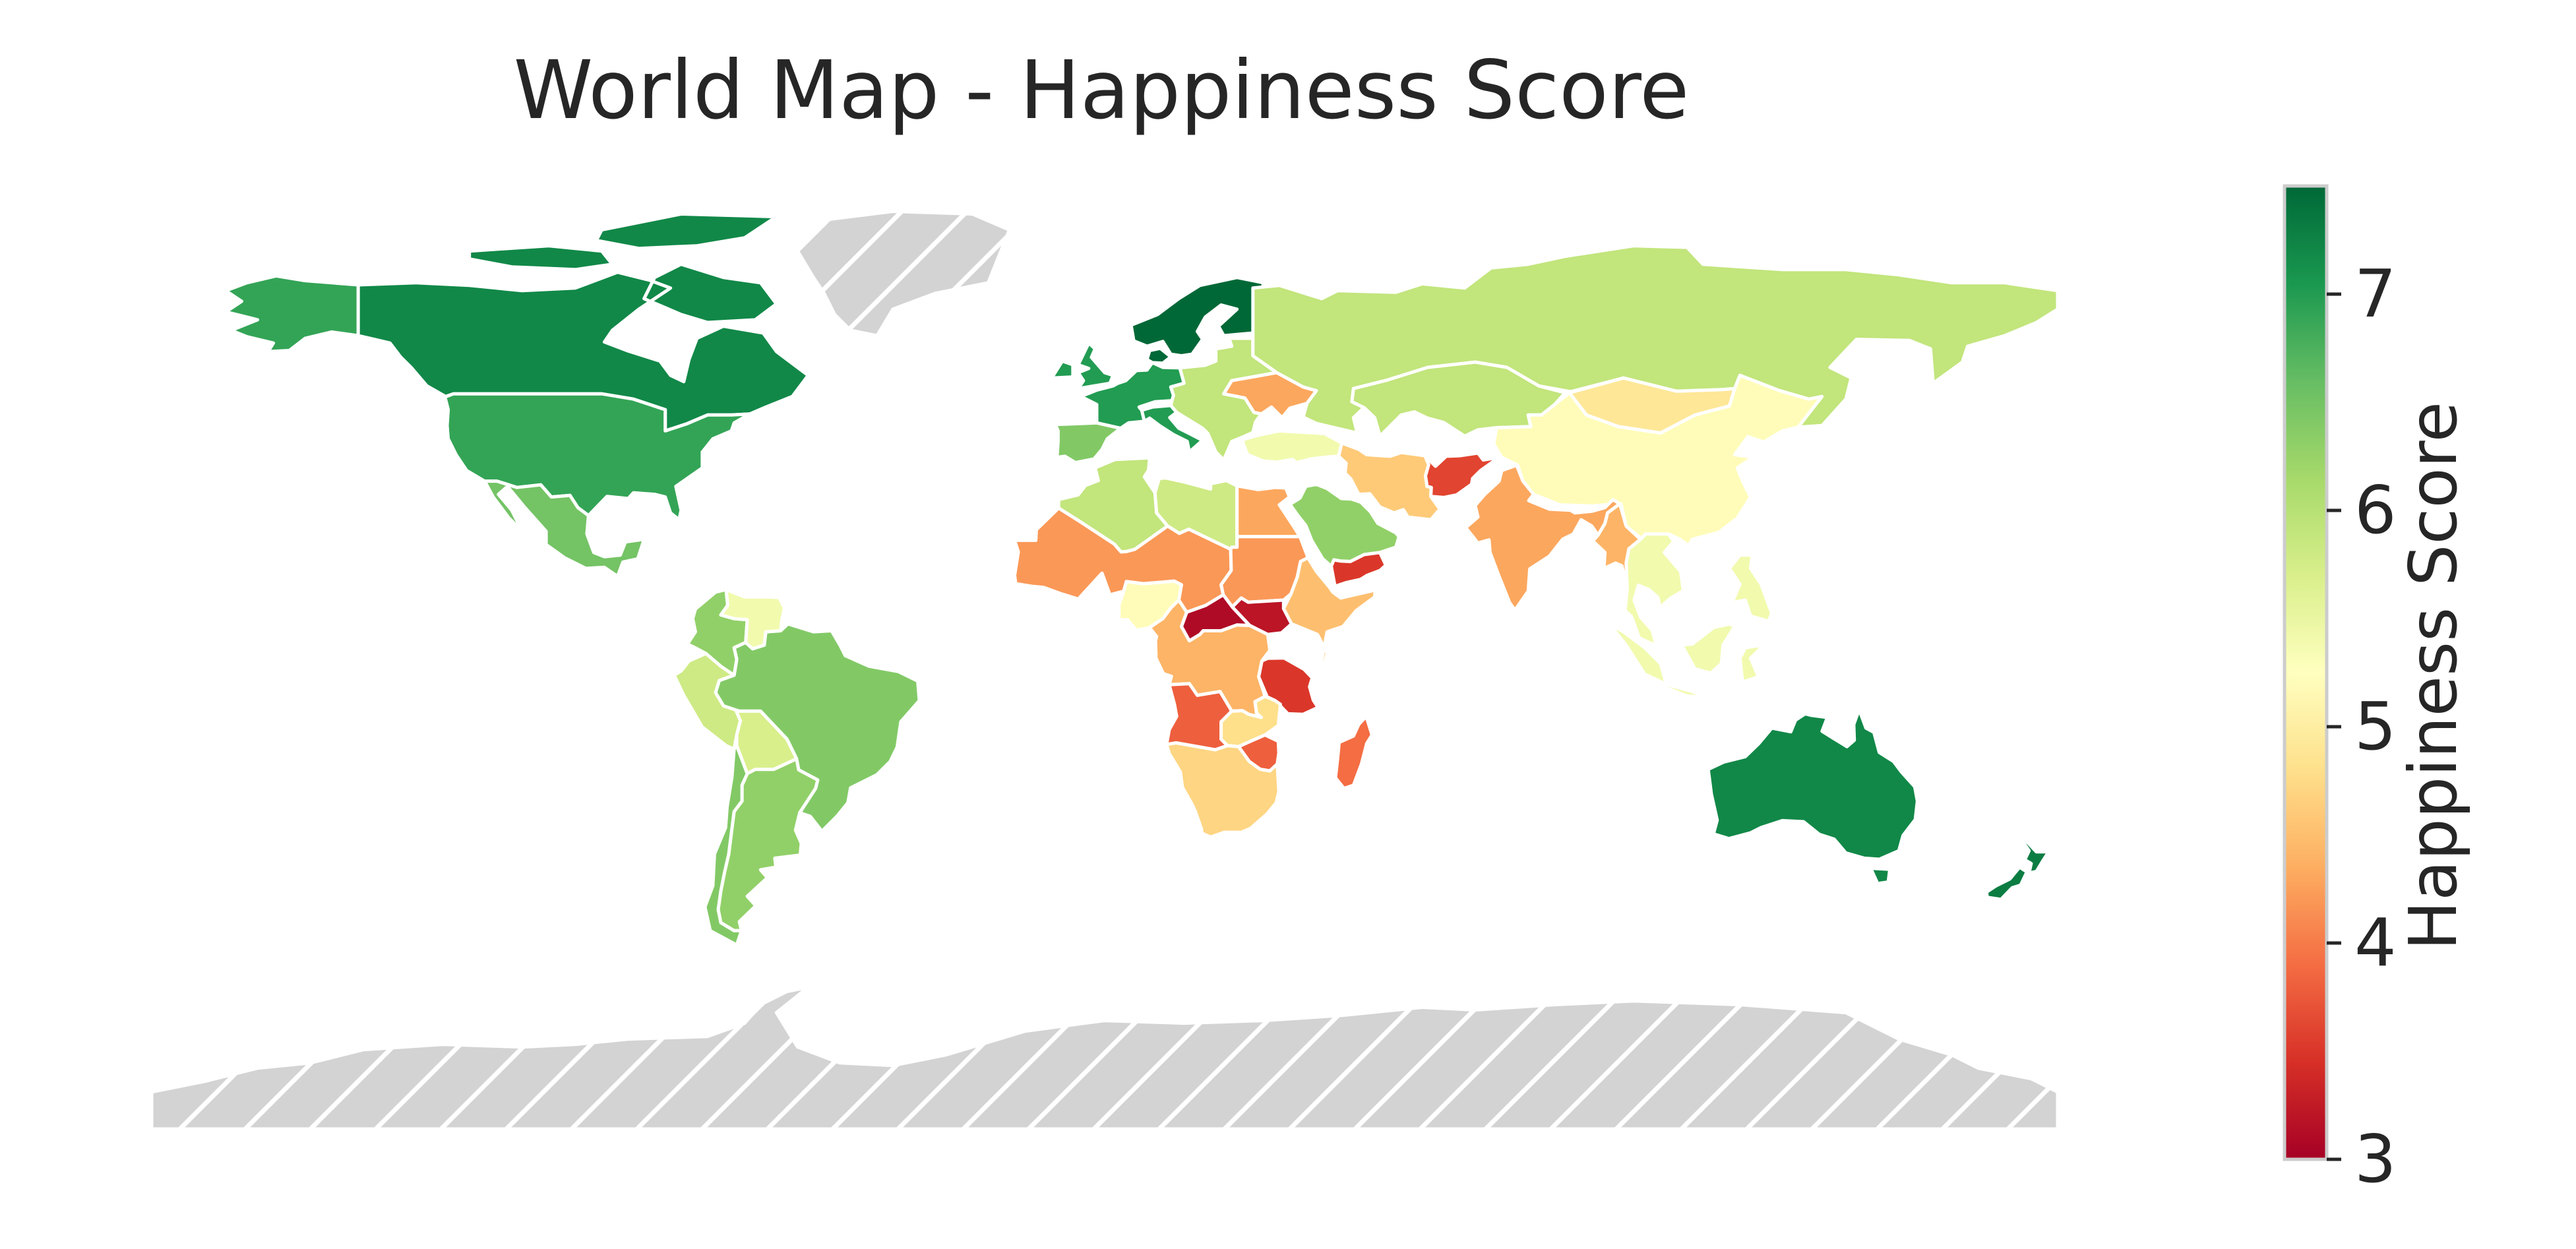 The height and width of the screenshot is (1249, 2576). I want to click on region-alaska-united-states, so click(292, 313).